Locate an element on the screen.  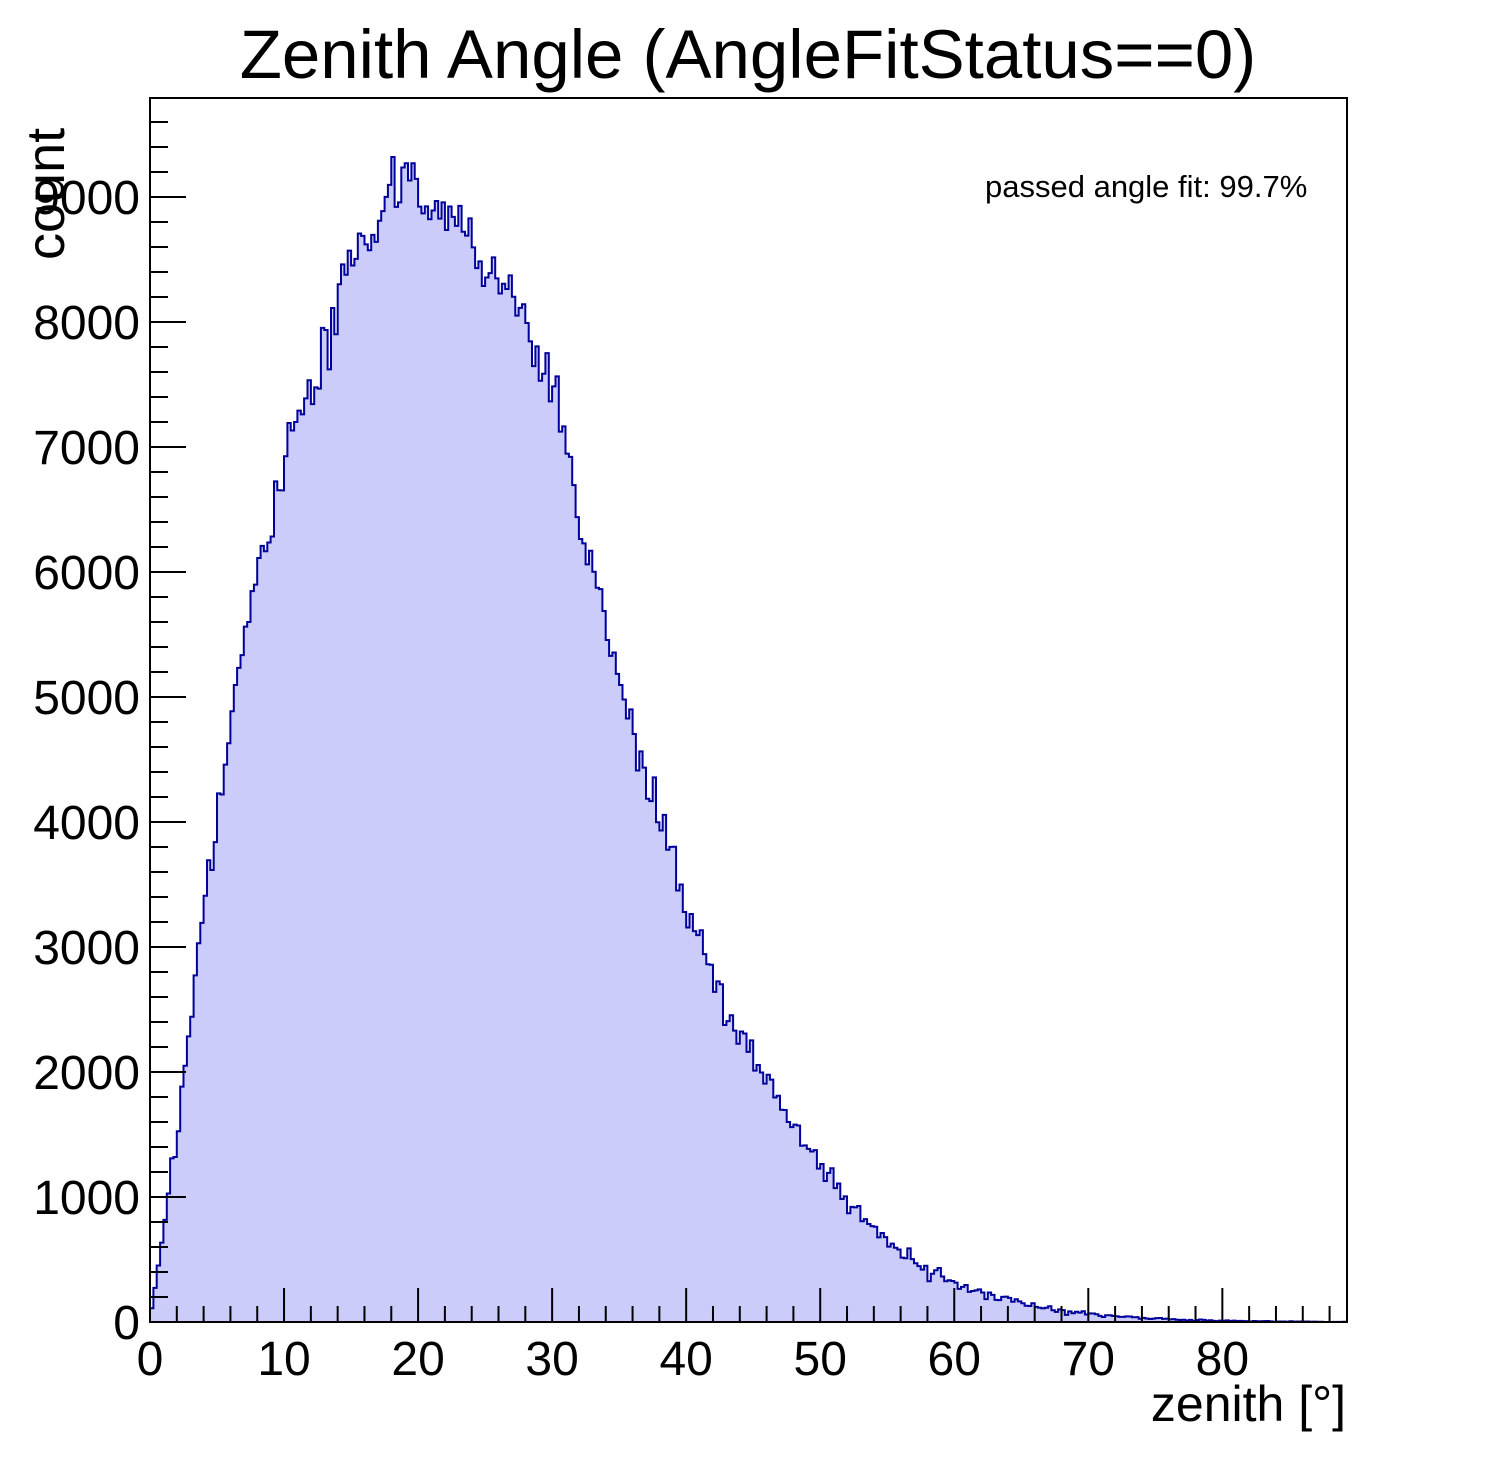
x-tick-label: 70 is located at coordinates (1088, 1359).